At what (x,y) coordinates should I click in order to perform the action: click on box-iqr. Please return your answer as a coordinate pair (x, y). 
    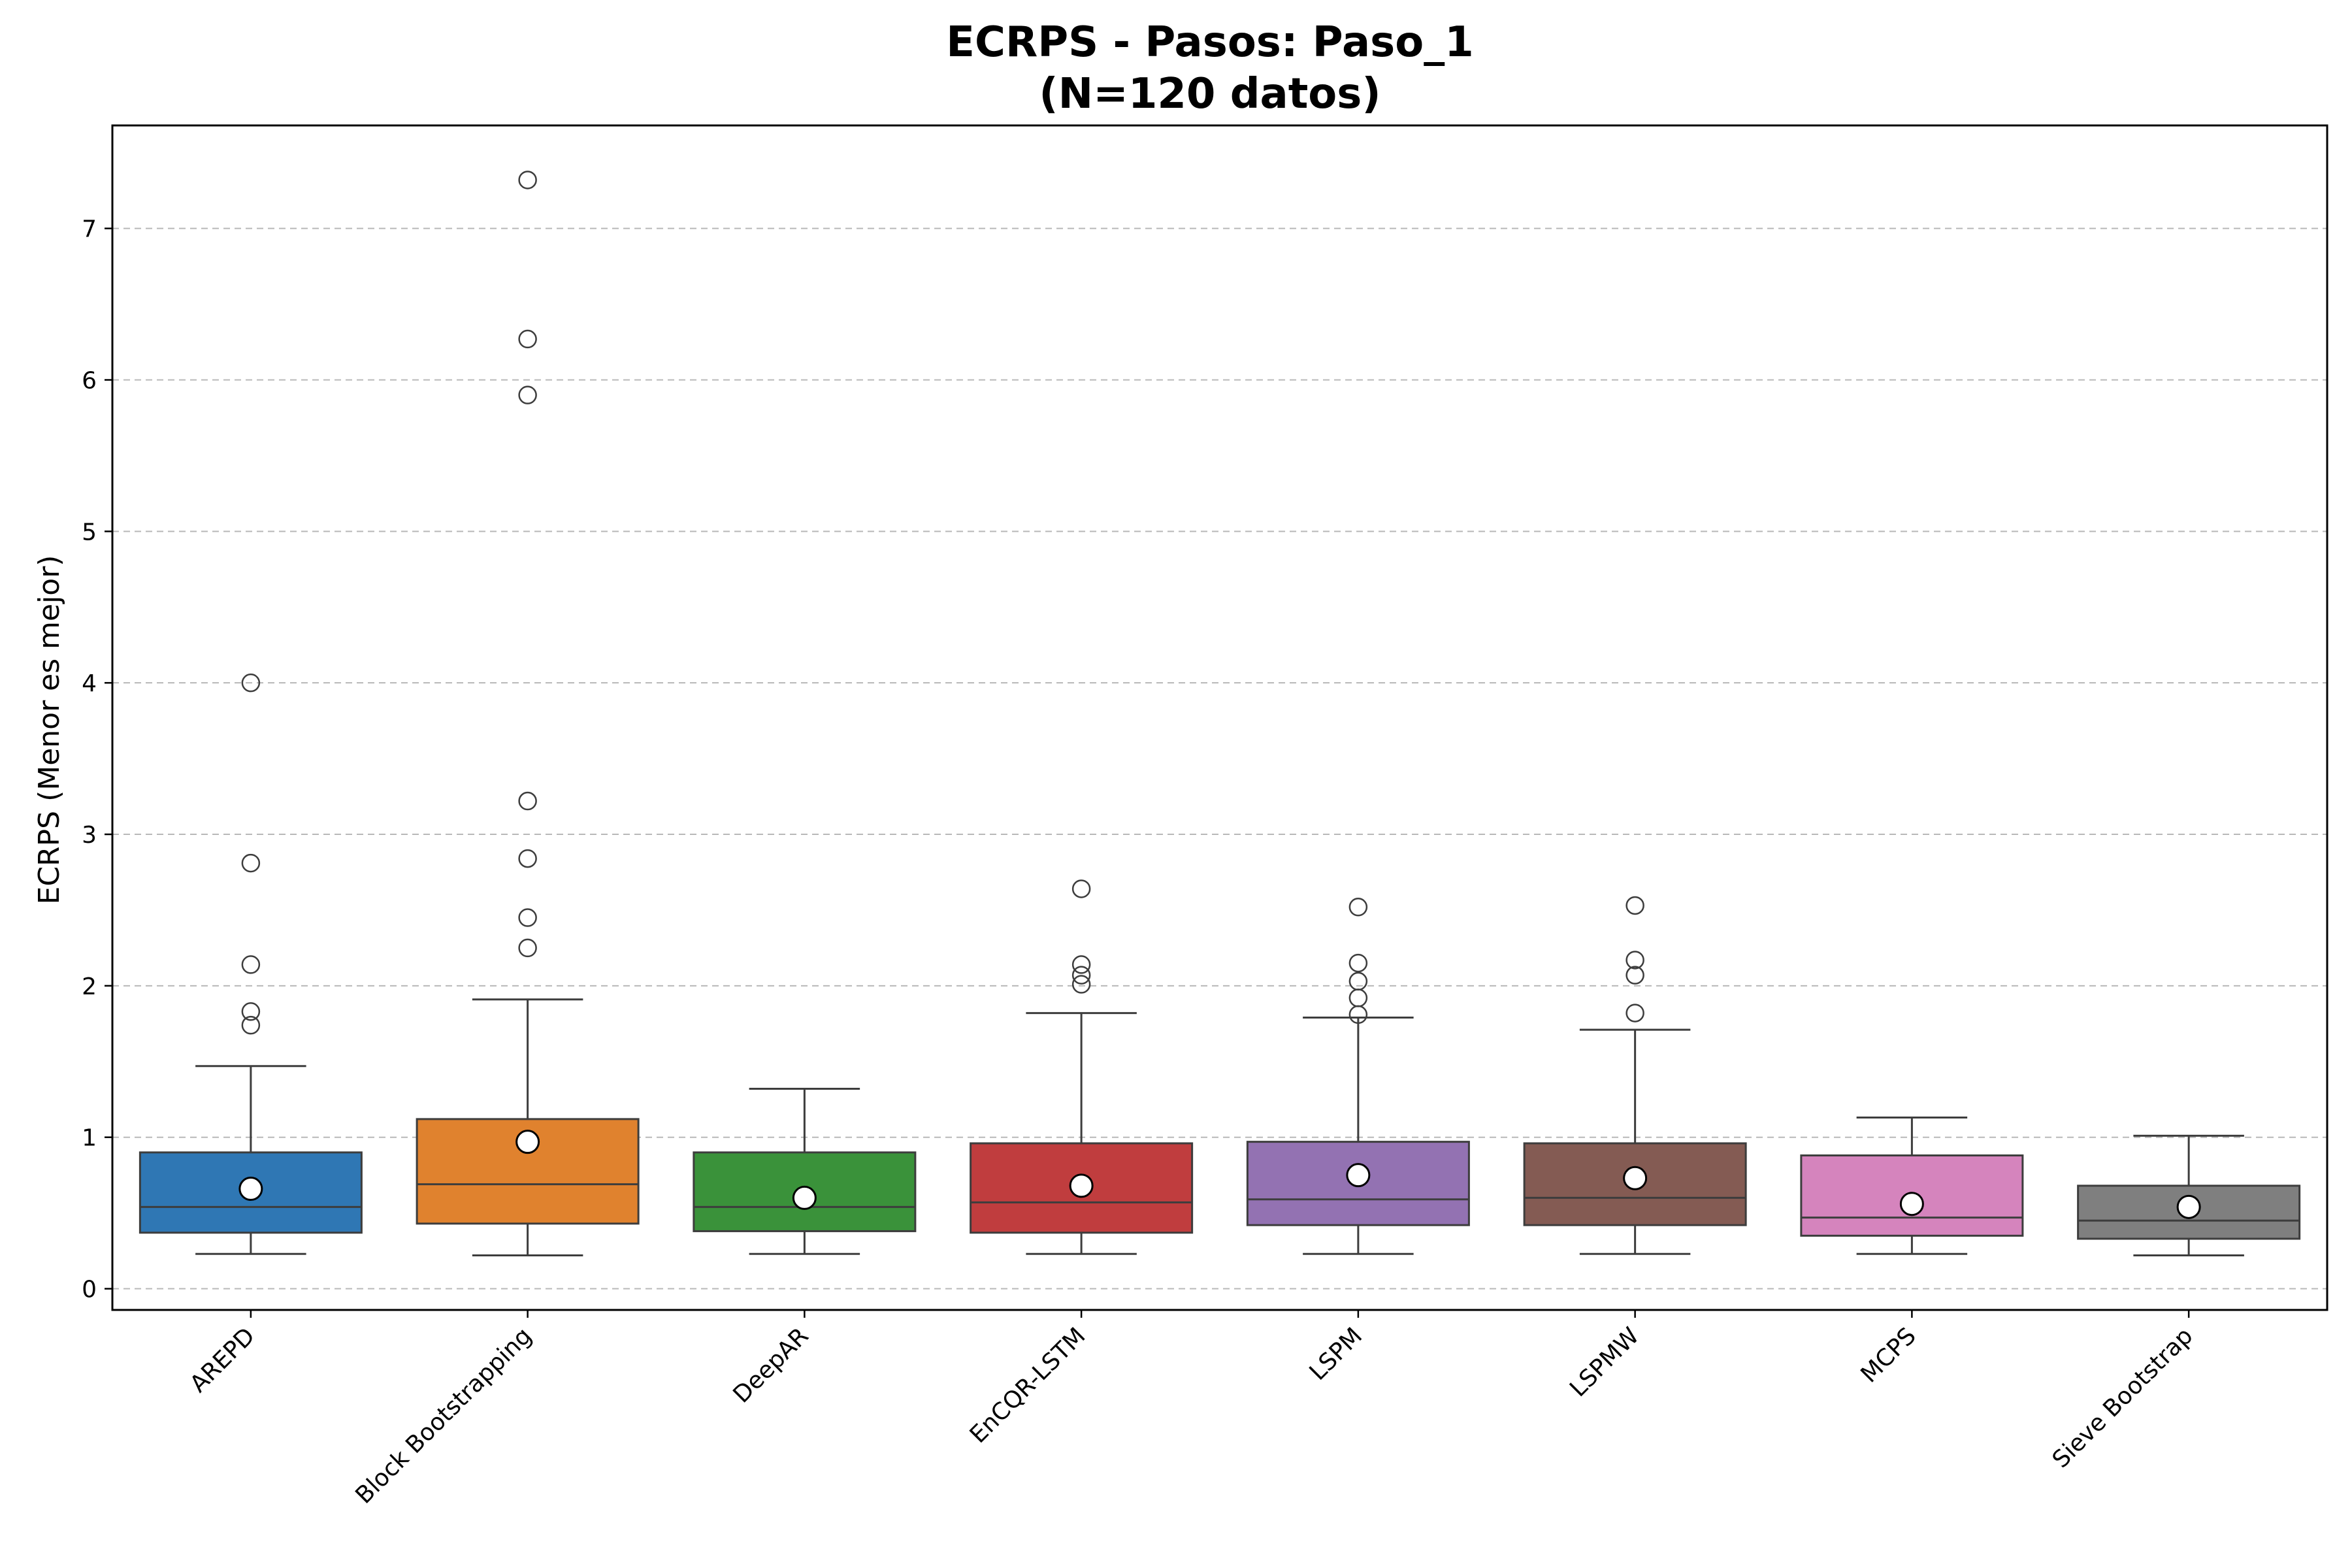
    Looking at the image, I should click on (2189, 1212).